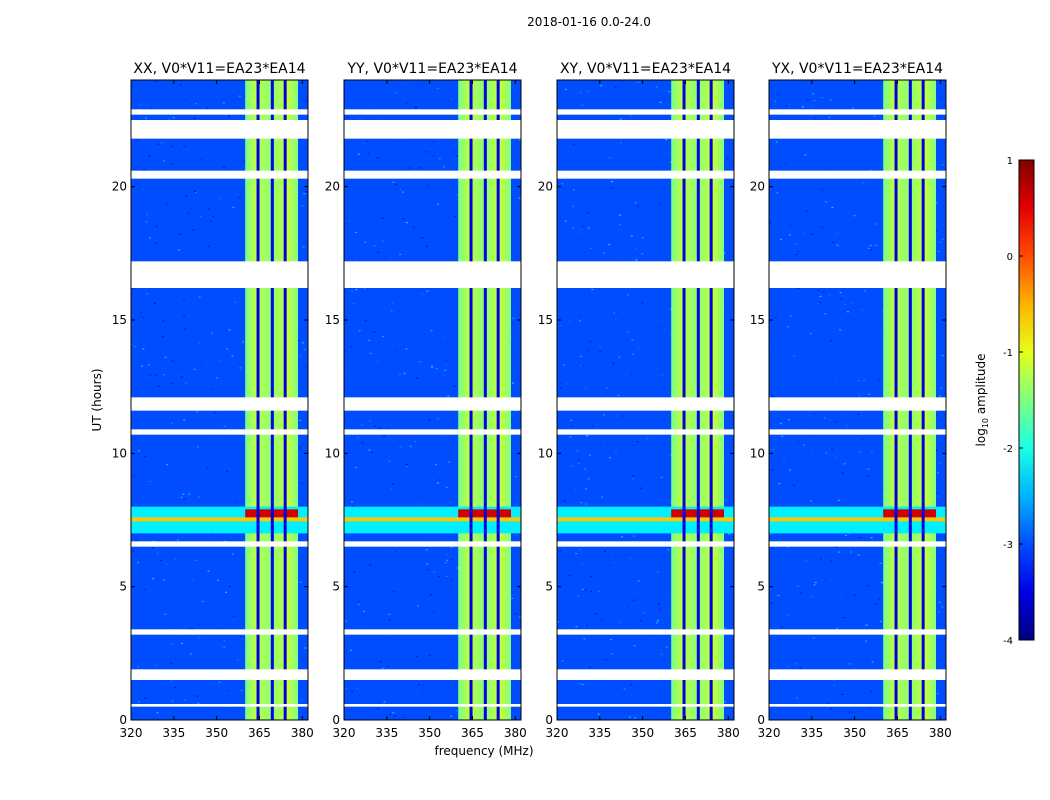 Image resolution: width=1050 pixels, height=800 pixels. Describe the element at coordinates (483, 751) in the screenshot. I see `x-axis-label: frequency (MHz)` at that location.